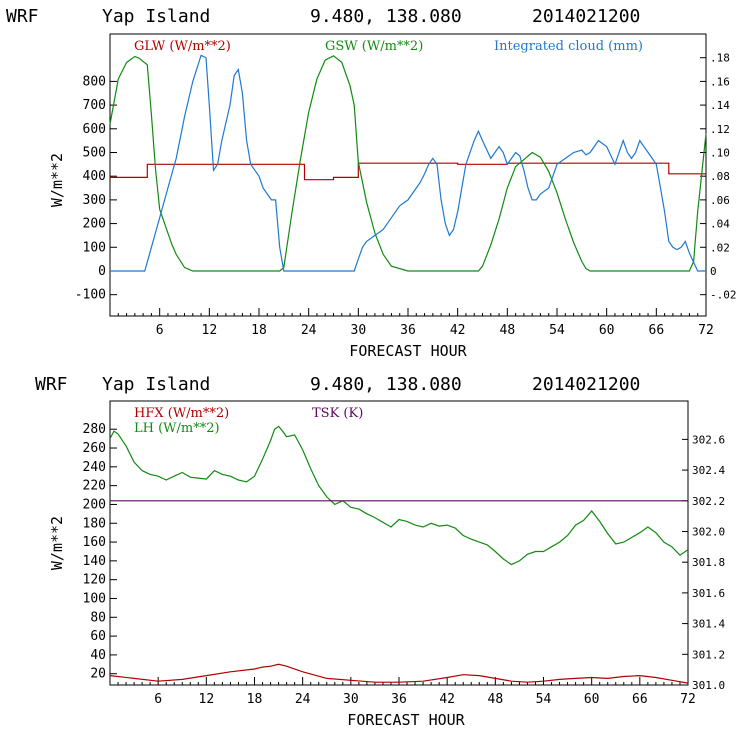  What do you see at coordinates (98, 617) in the screenshot?
I see `y-tick-label: 80` at bounding box center [98, 617].